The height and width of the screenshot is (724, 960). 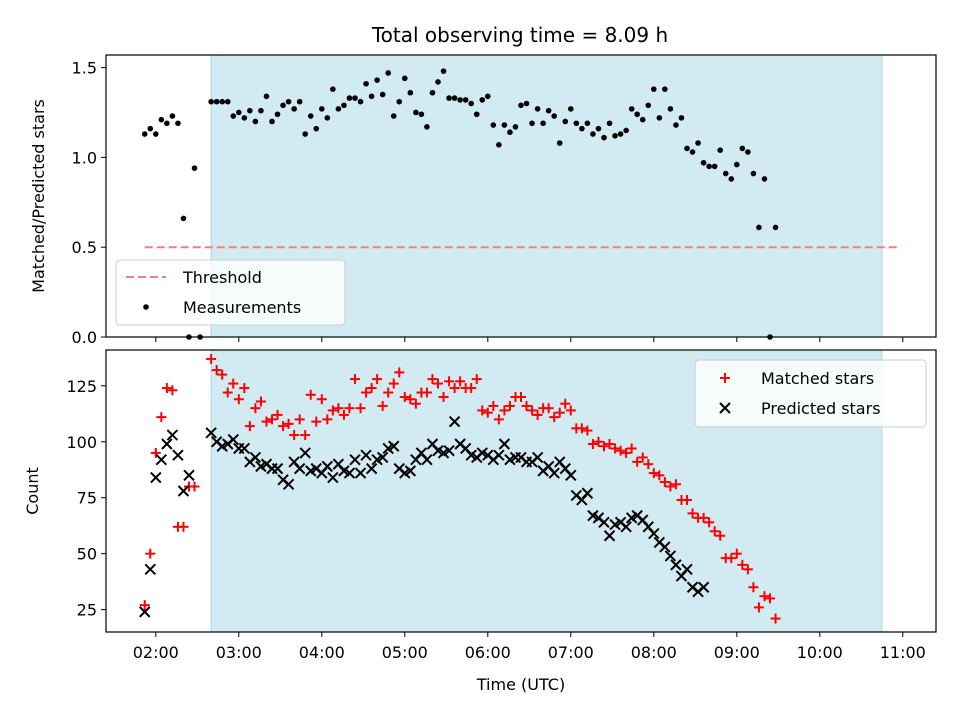 I want to click on legend-predicted-swatch, so click(x=725, y=408).